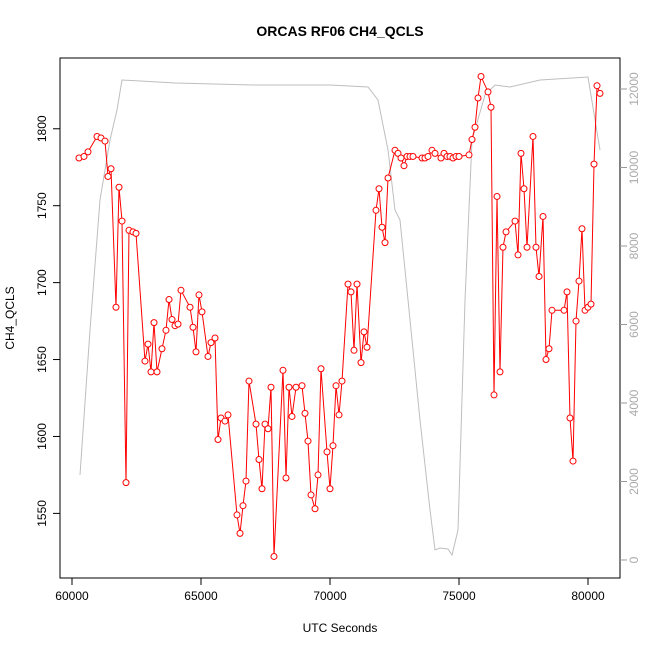  Describe the element at coordinates (42, 513) in the screenshot. I see `y-tick-label: 1550` at that location.